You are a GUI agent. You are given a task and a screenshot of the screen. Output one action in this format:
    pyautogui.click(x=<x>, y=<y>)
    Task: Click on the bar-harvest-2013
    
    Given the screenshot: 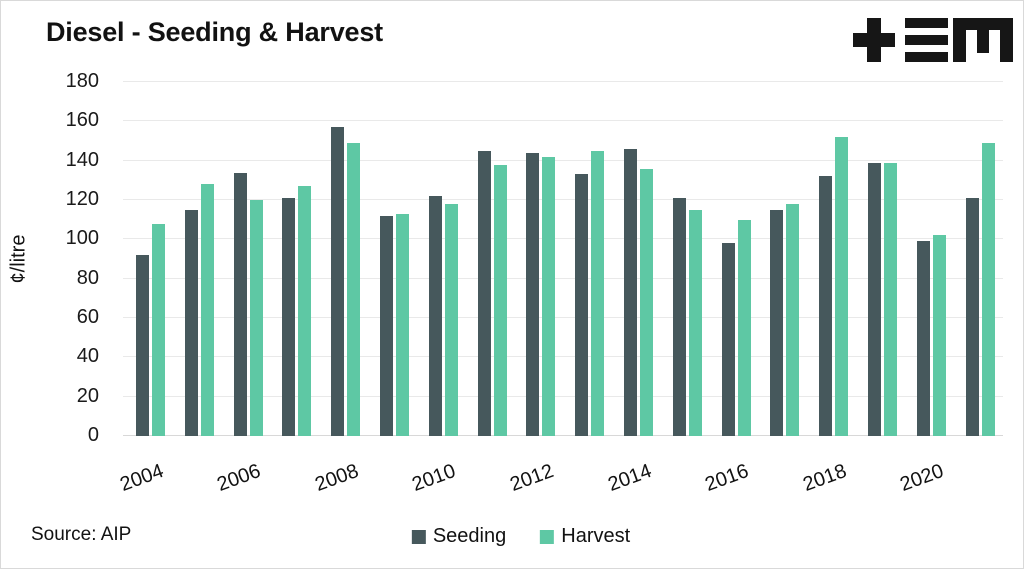 What is the action you would take?
    pyautogui.click(x=598, y=293)
    